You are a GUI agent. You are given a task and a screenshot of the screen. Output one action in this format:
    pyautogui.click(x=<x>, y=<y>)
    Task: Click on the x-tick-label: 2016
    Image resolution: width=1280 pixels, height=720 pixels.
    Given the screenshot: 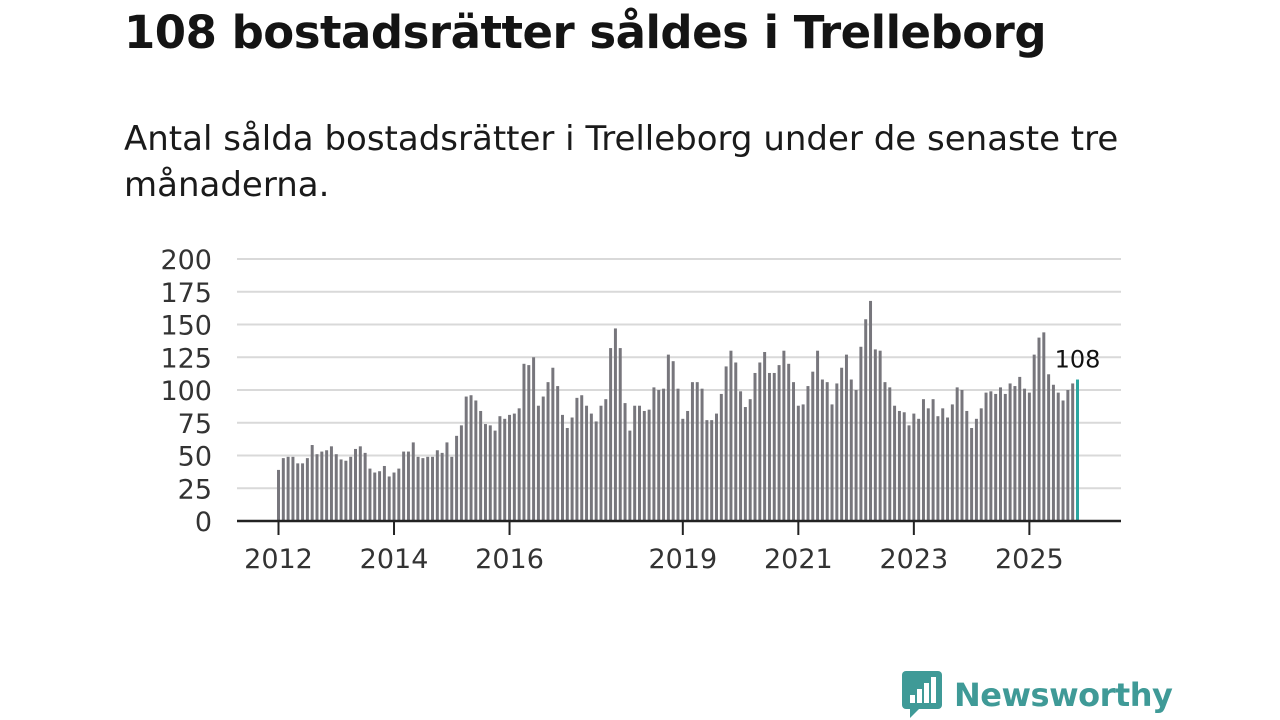 What is the action you would take?
    pyautogui.click(x=509, y=559)
    